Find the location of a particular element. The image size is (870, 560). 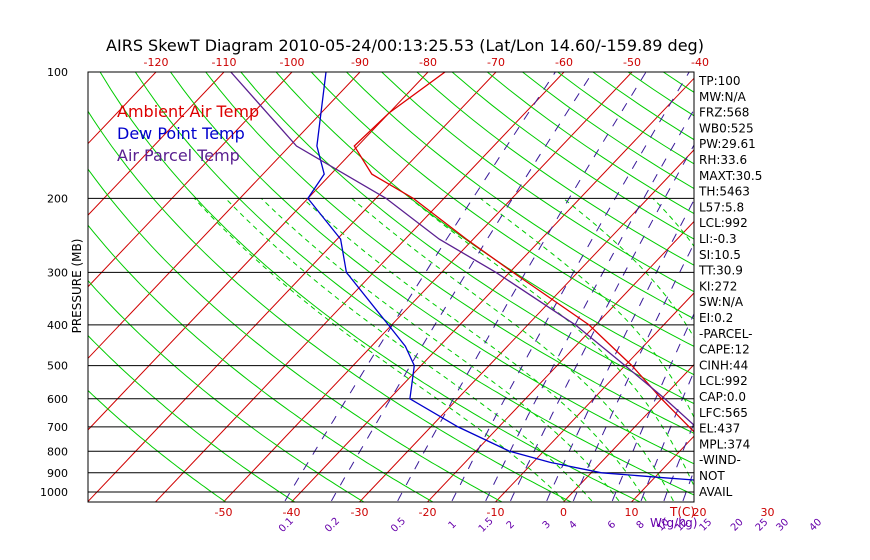

pressure-tick-label: 100 is located at coordinates (57, 72).